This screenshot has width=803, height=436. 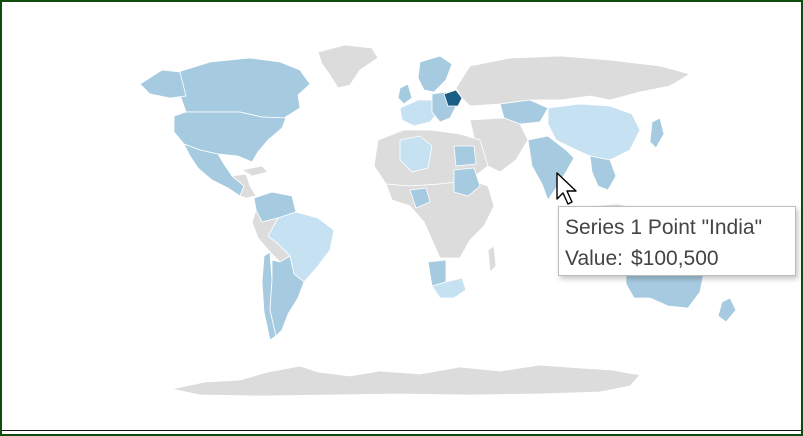 I want to click on region-new-zealand, so click(x=727, y=310).